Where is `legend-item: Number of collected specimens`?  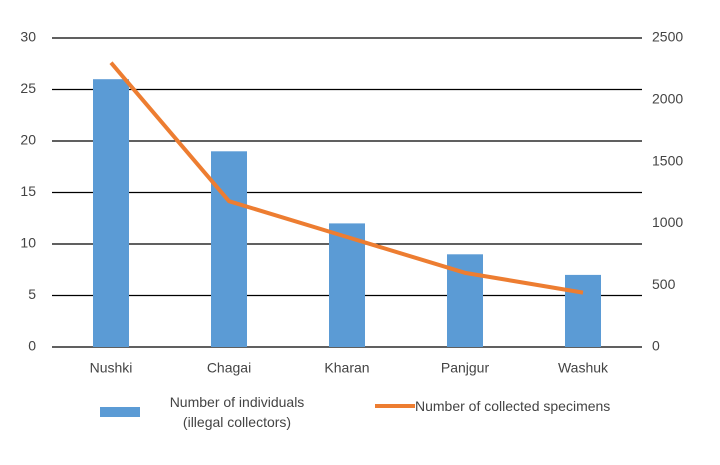
legend-item: Number of collected specimens is located at coordinates (492, 406).